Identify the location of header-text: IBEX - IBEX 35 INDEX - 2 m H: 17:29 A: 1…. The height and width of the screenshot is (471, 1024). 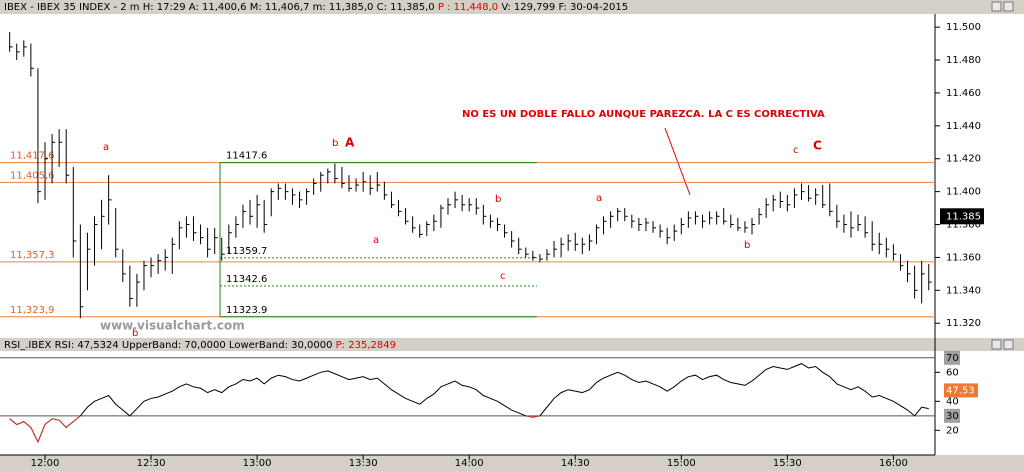
(219, 7).